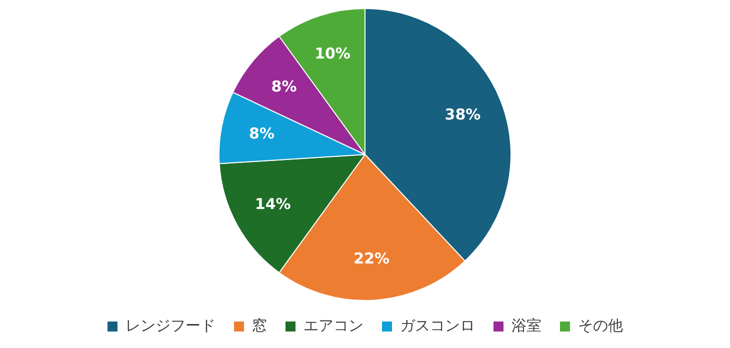  What do you see at coordinates (171, 325) in the screenshot?
I see `legend-label: レンジフード` at bounding box center [171, 325].